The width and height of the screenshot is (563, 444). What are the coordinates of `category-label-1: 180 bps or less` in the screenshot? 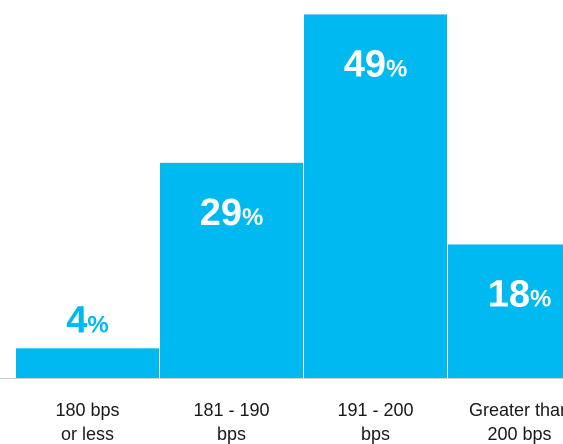 It's located at (87, 422).